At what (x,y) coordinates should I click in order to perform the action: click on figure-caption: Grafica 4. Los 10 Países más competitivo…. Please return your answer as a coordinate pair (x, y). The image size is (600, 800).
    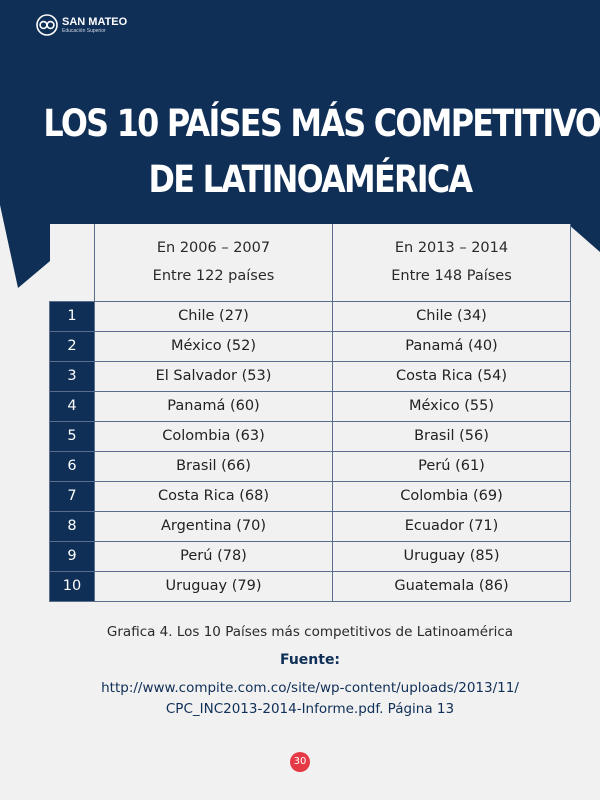
    Looking at the image, I should click on (310, 632).